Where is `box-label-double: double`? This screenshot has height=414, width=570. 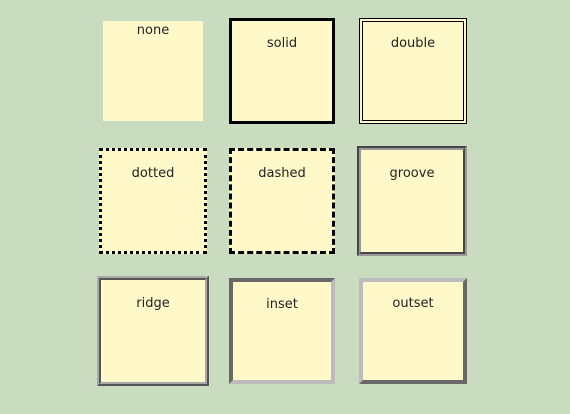 box-label-double: double is located at coordinates (413, 43).